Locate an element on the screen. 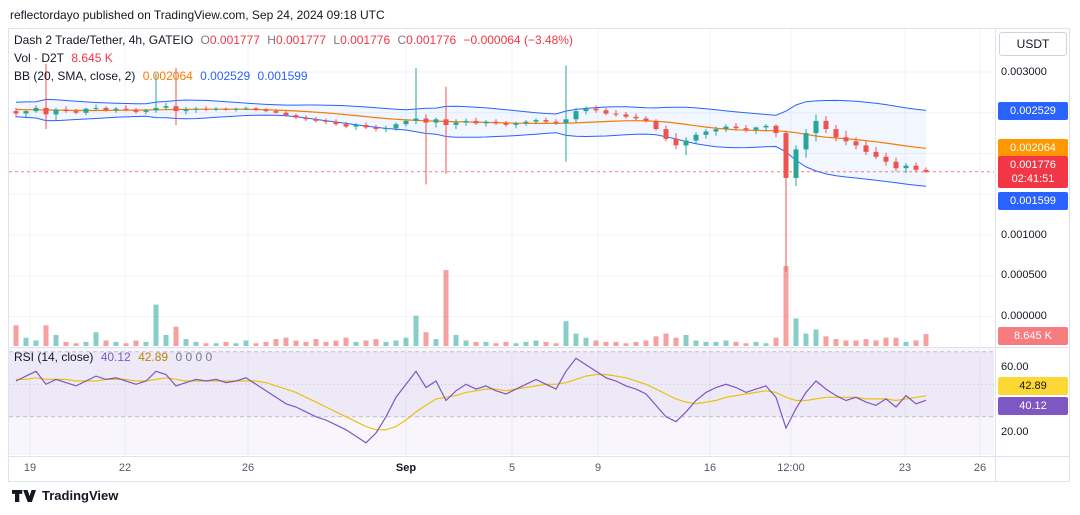 The width and height of the screenshot is (1080, 515). bb-basis-badge: 0.002064 is located at coordinates (1033, 148).